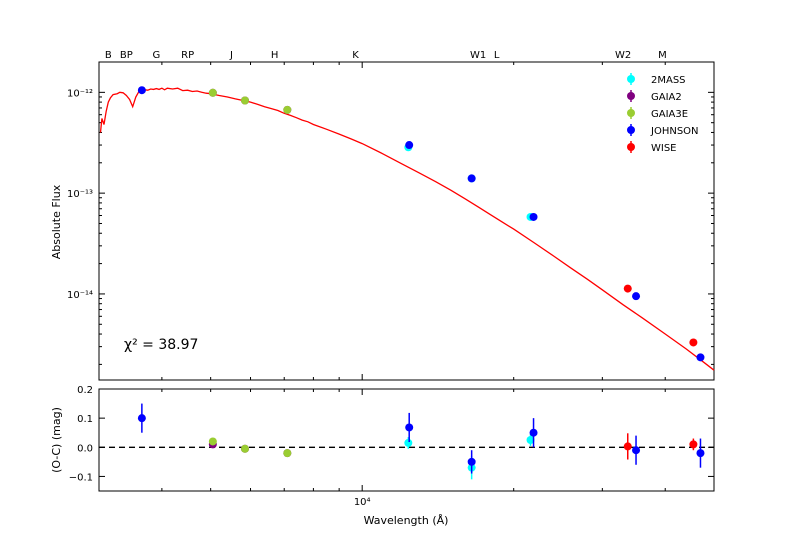 Image resolution: width=793 pixels, height=555 pixels. What do you see at coordinates (362, 502) in the screenshot?
I see `x-tick-label: 10⁴` at bounding box center [362, 502].